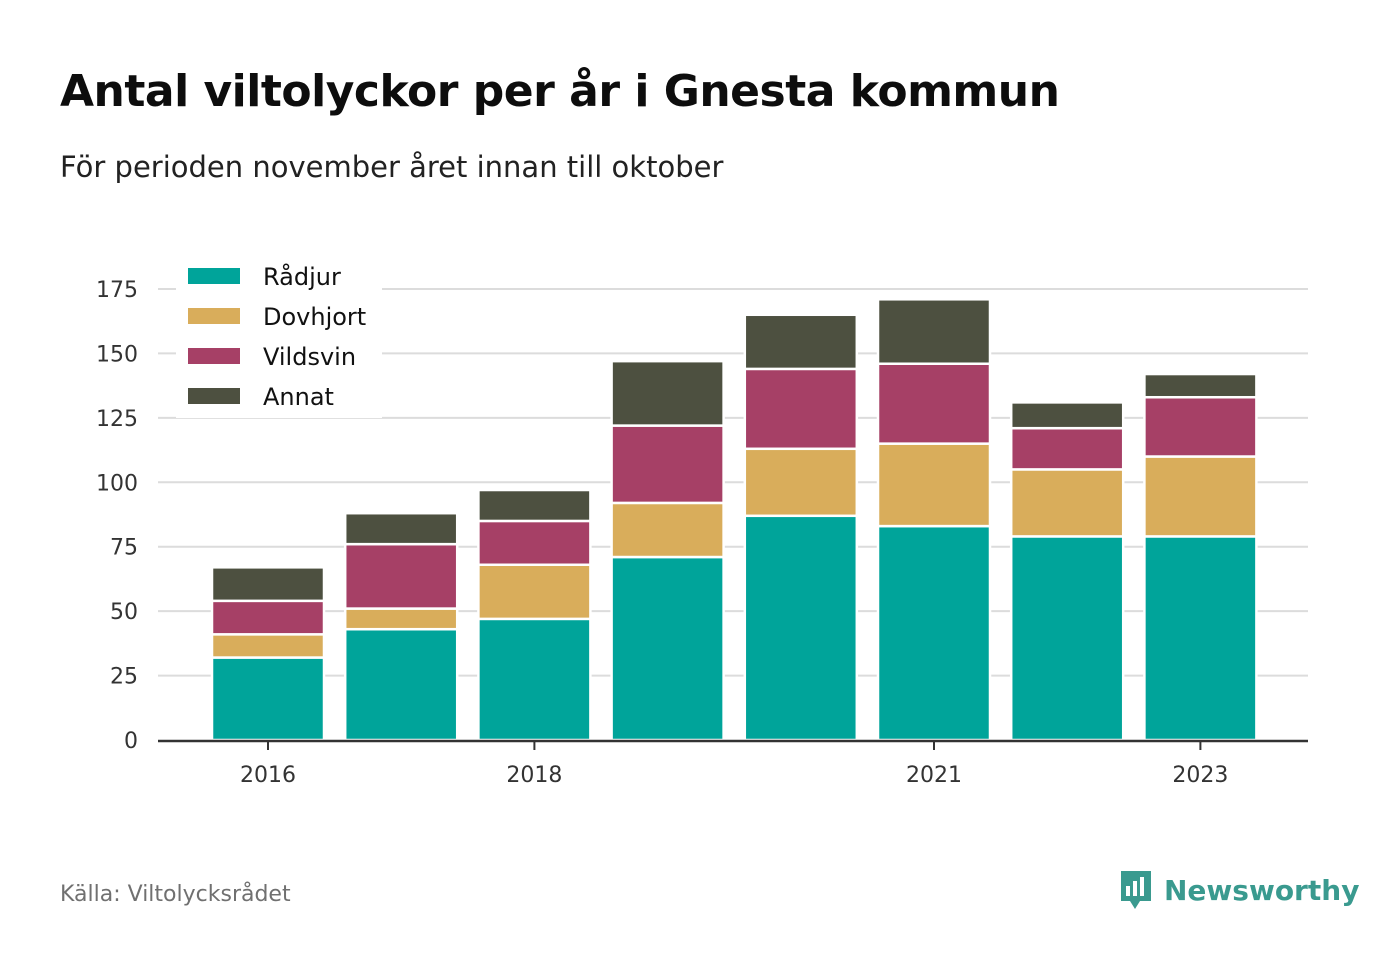 The image size is (1400, 973). What do you see at coordinates (1136, 890) in the screenshot?
I see `newsworthy-logo-icon` at bounding box center [1136, 890].